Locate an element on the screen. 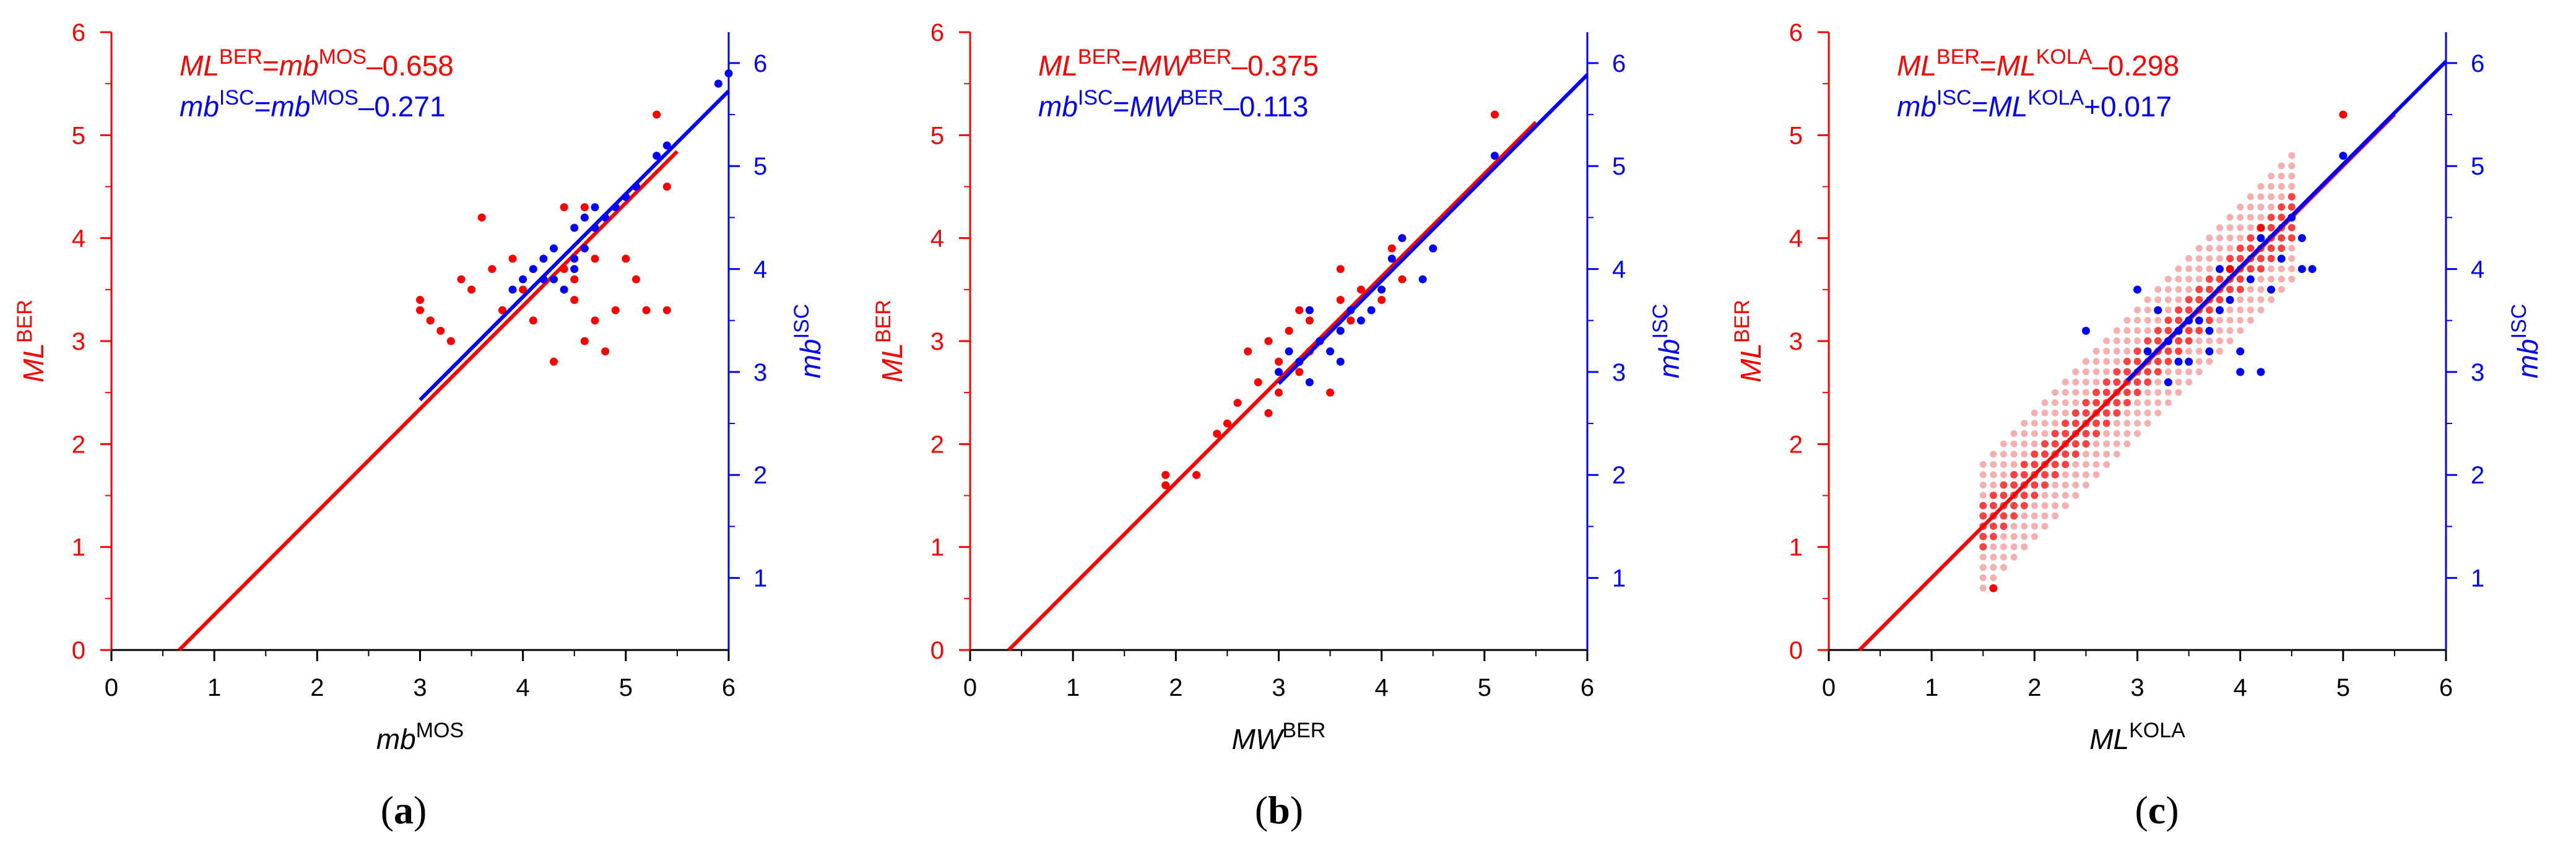  equation-part: ISC is located at coordinates (1954, 98).